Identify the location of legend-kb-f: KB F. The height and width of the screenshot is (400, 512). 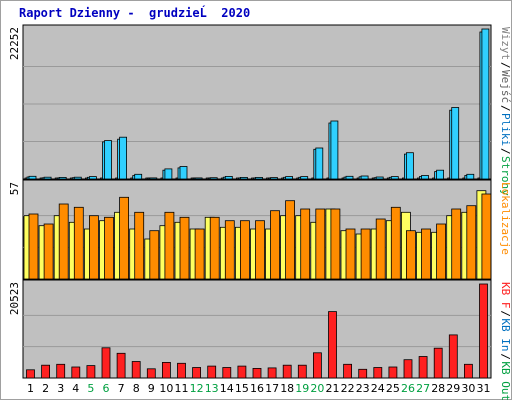
(505, 295).